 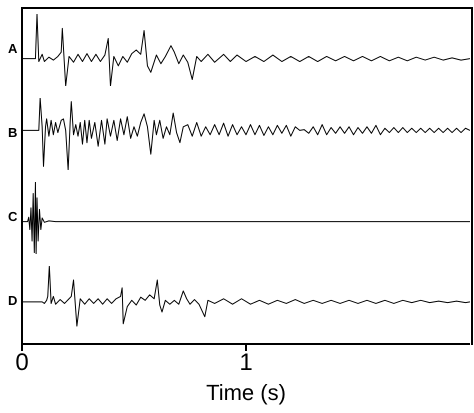 What do you see at coordinates (246, 362) in the screenshot?
I see `x-tick-label: 1` at bounding box center [246, 362].